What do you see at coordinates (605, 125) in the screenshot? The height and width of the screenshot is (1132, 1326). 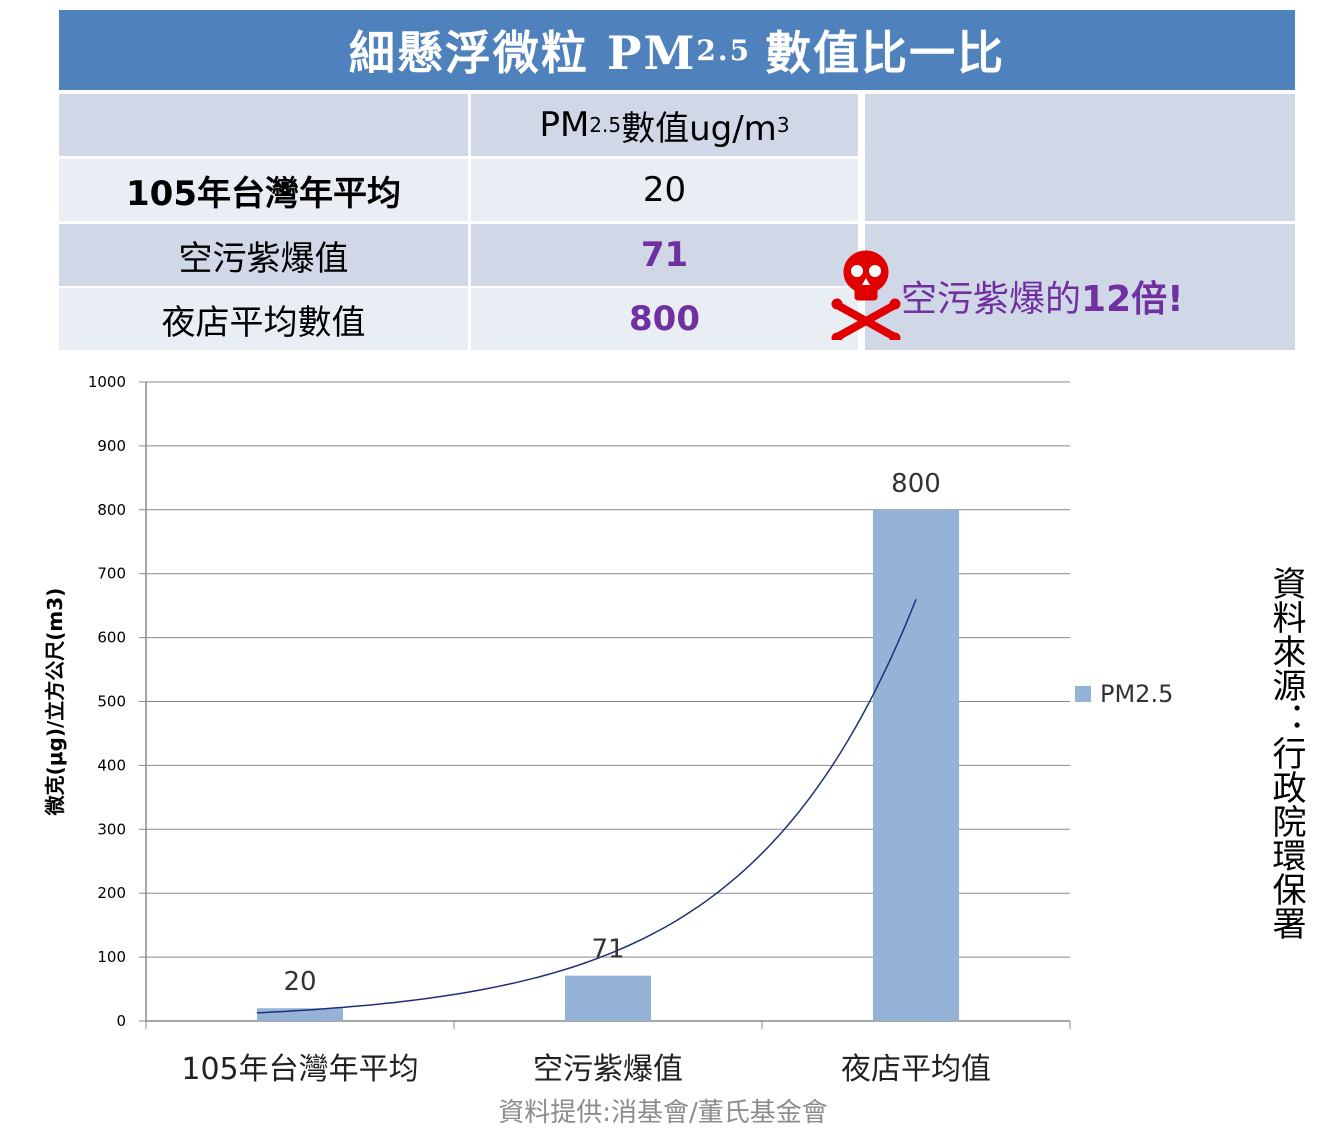 I see `header-pm-sub: 2.5` at bounding box center [605, 125].